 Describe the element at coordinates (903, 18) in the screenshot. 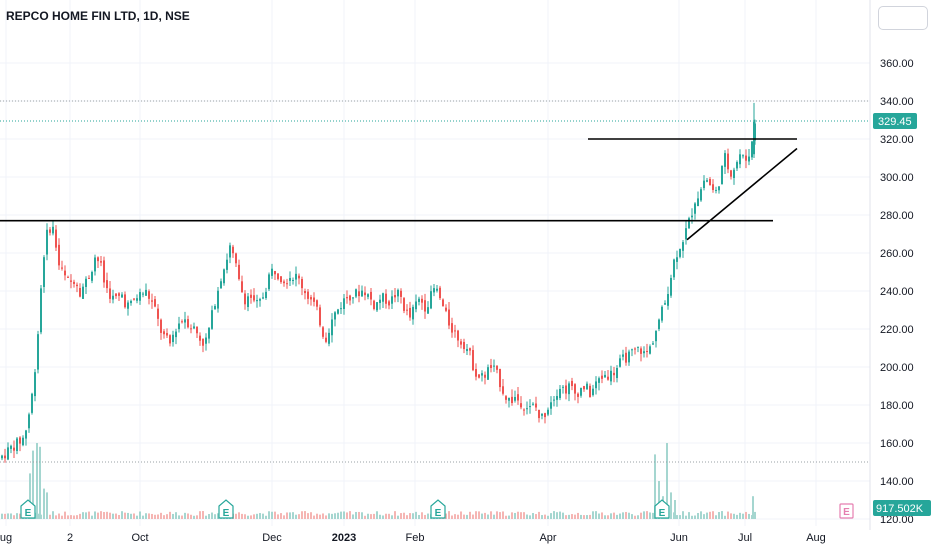

I see `chart-settings-button` at that location.